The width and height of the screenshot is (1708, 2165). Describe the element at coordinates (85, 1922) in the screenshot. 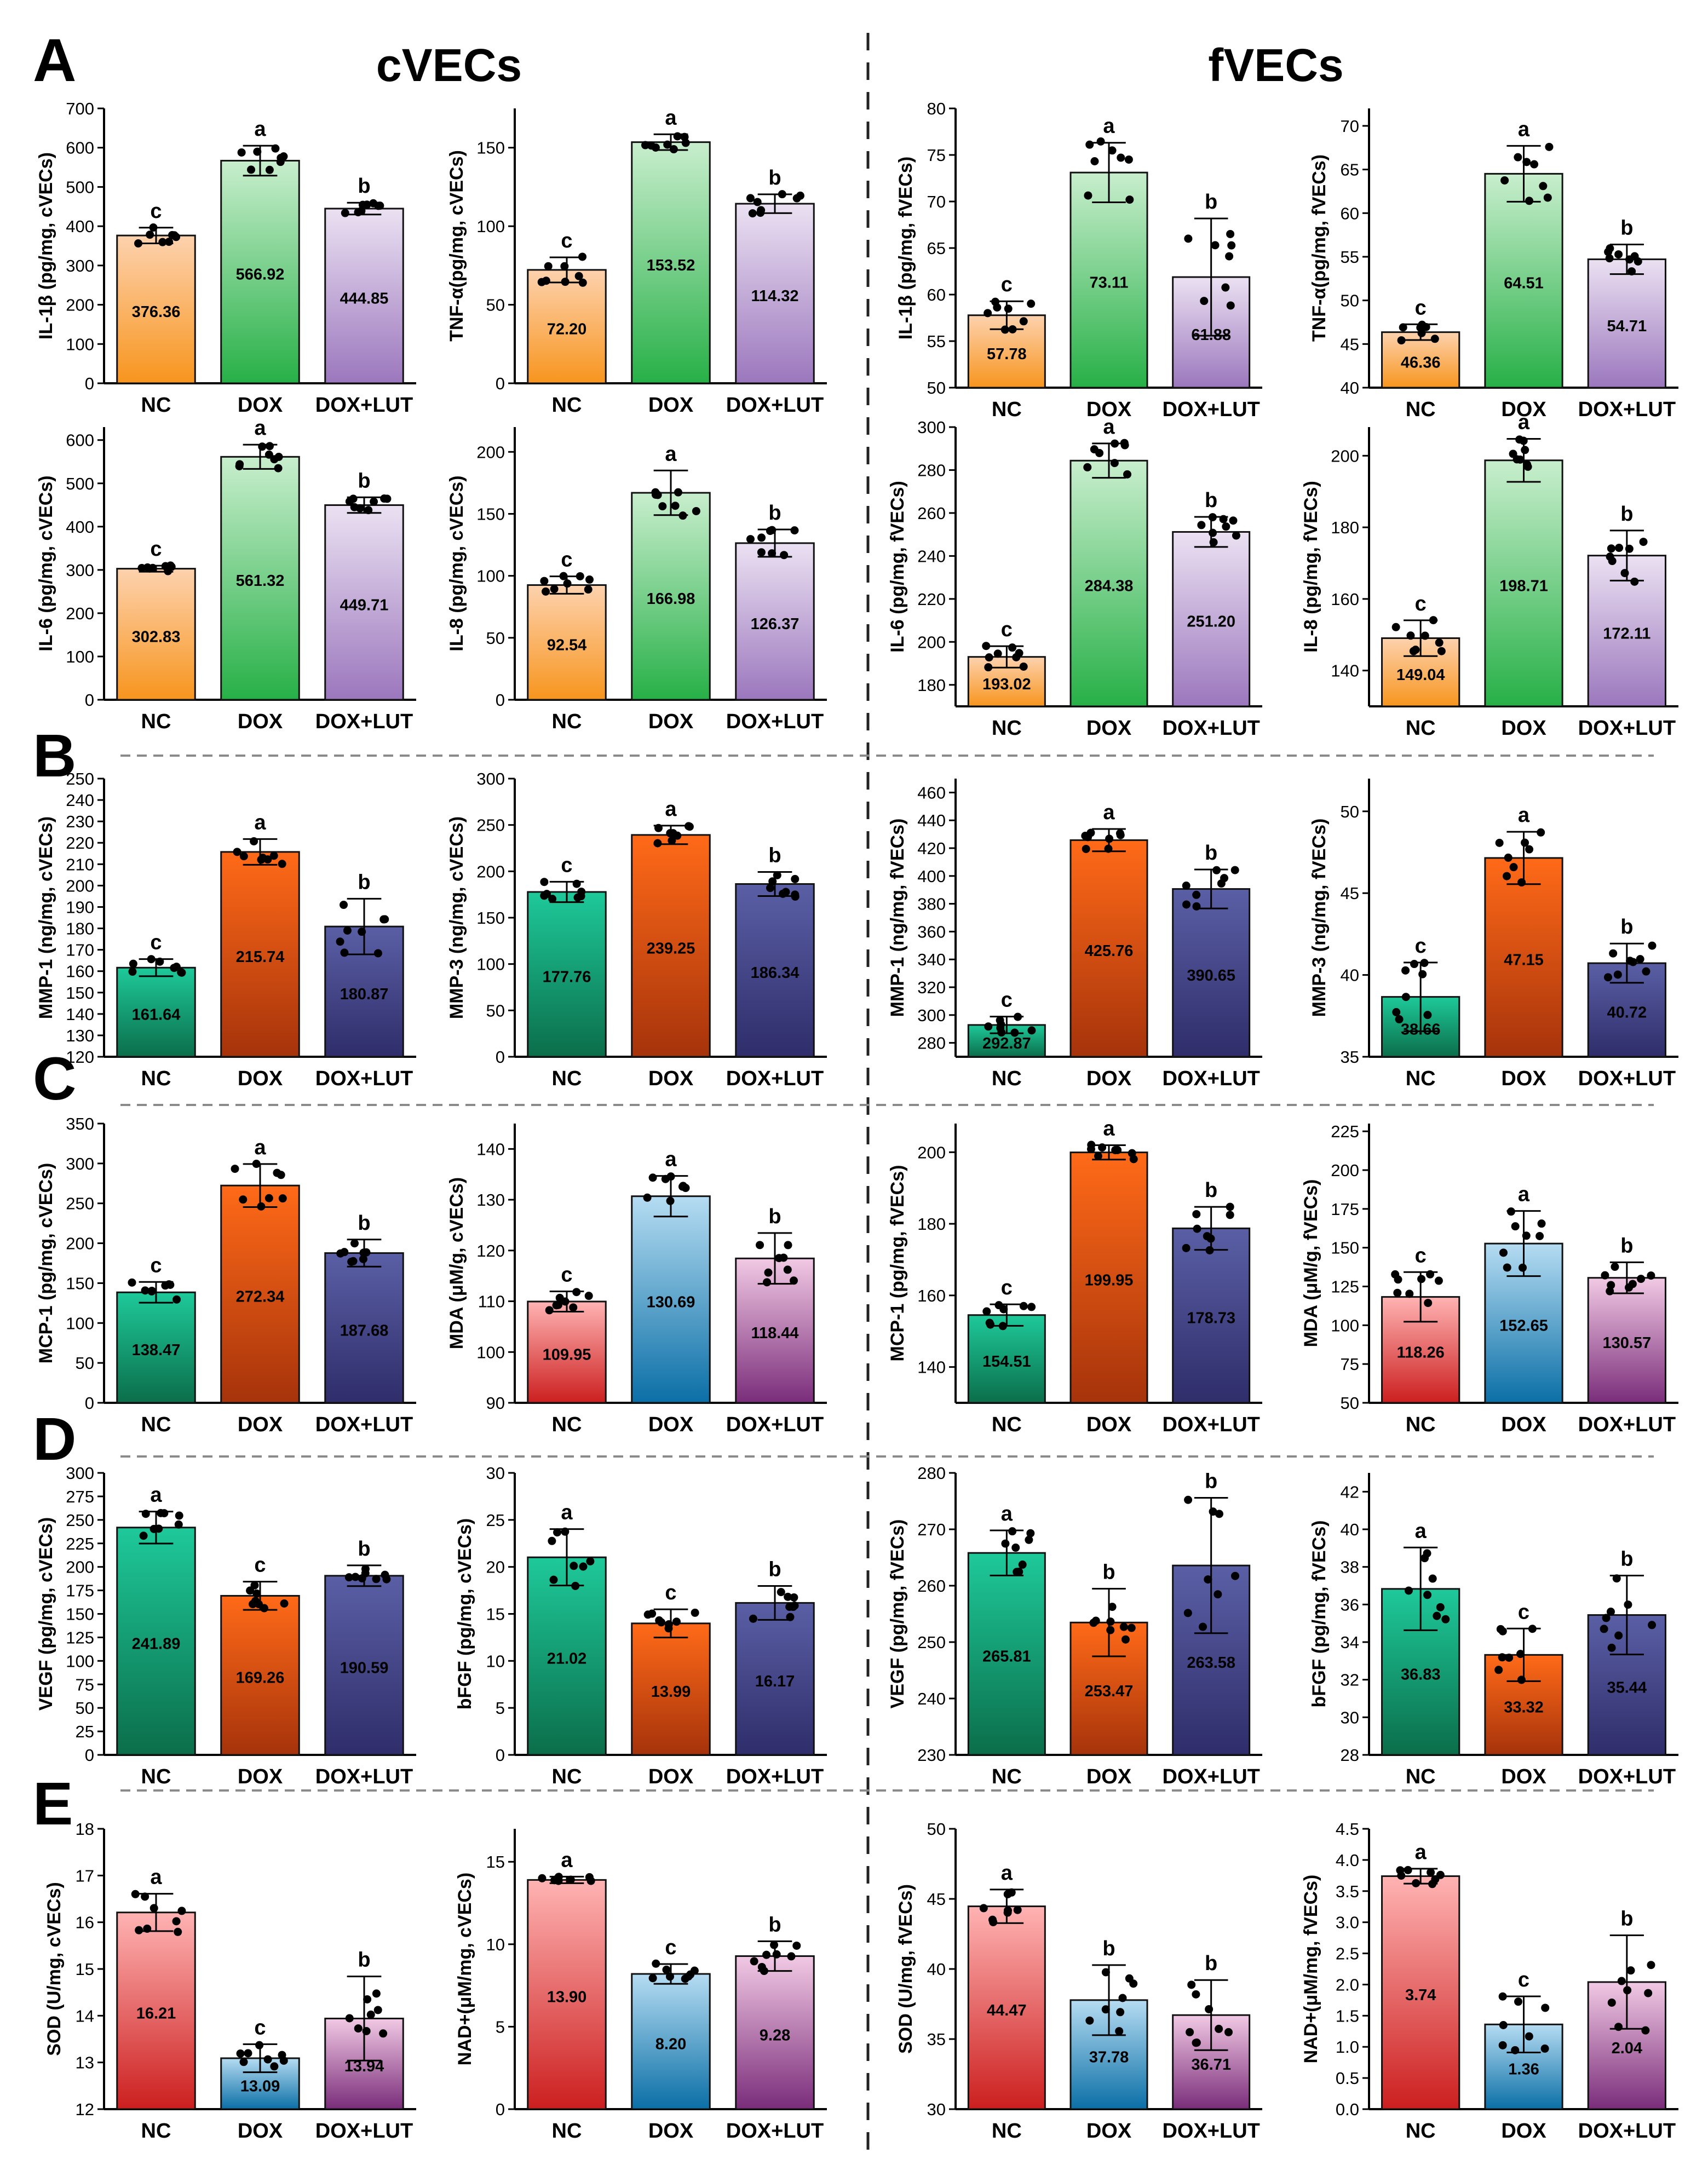

I see `y-tick-label: 16` at that location.